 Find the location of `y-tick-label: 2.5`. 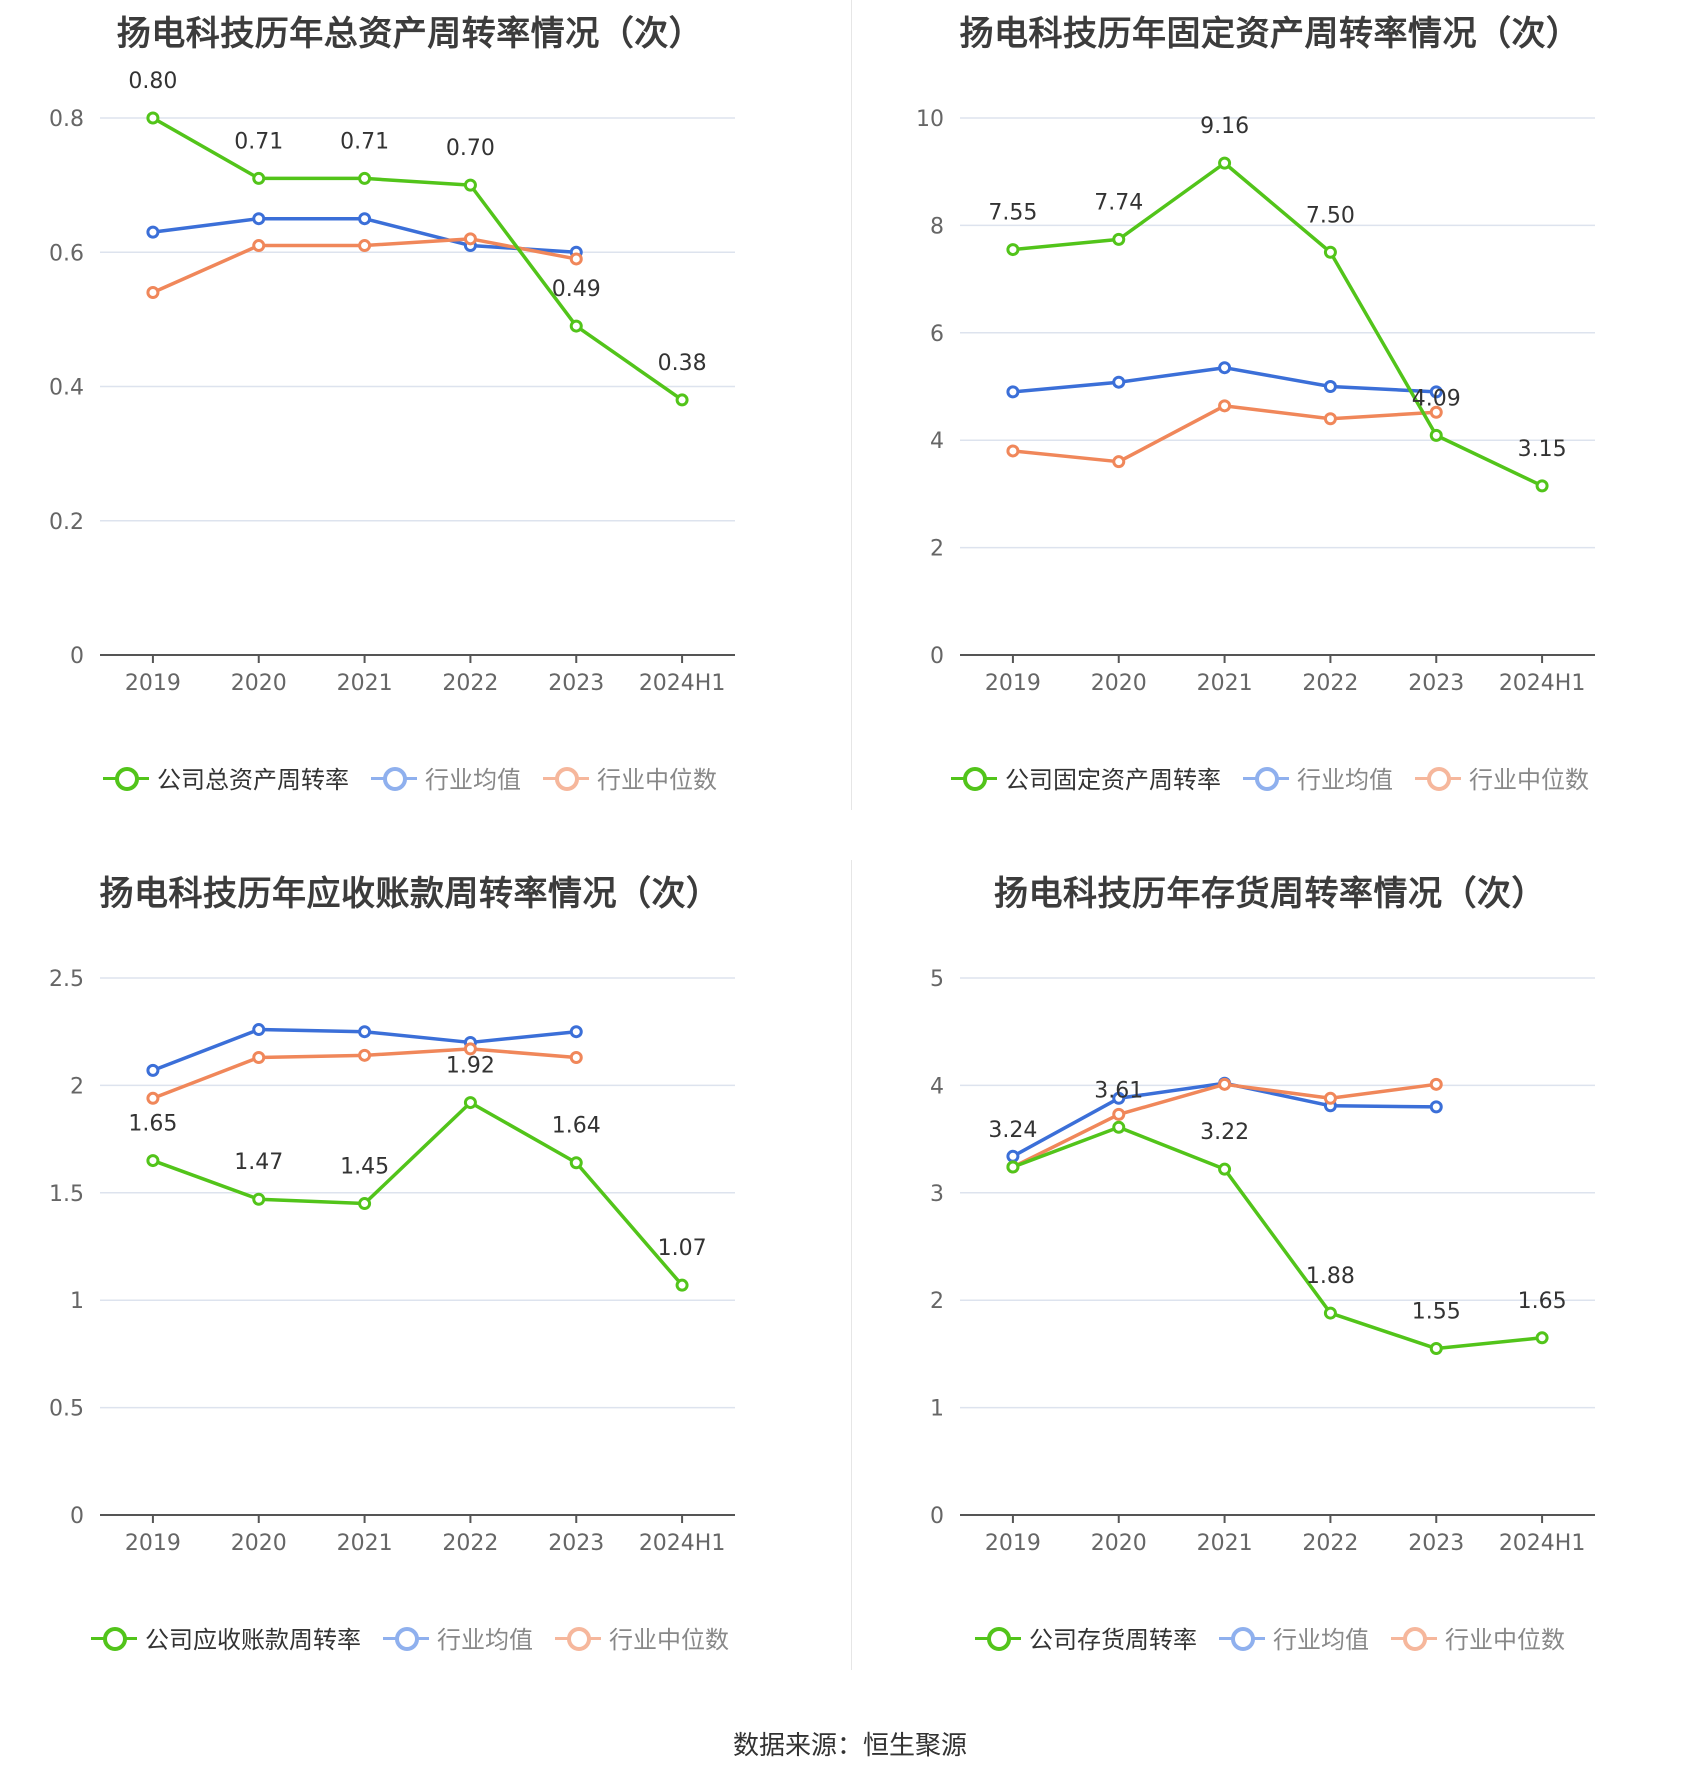

y-tick-label: 2.5 is located at coordinates (66, 979).